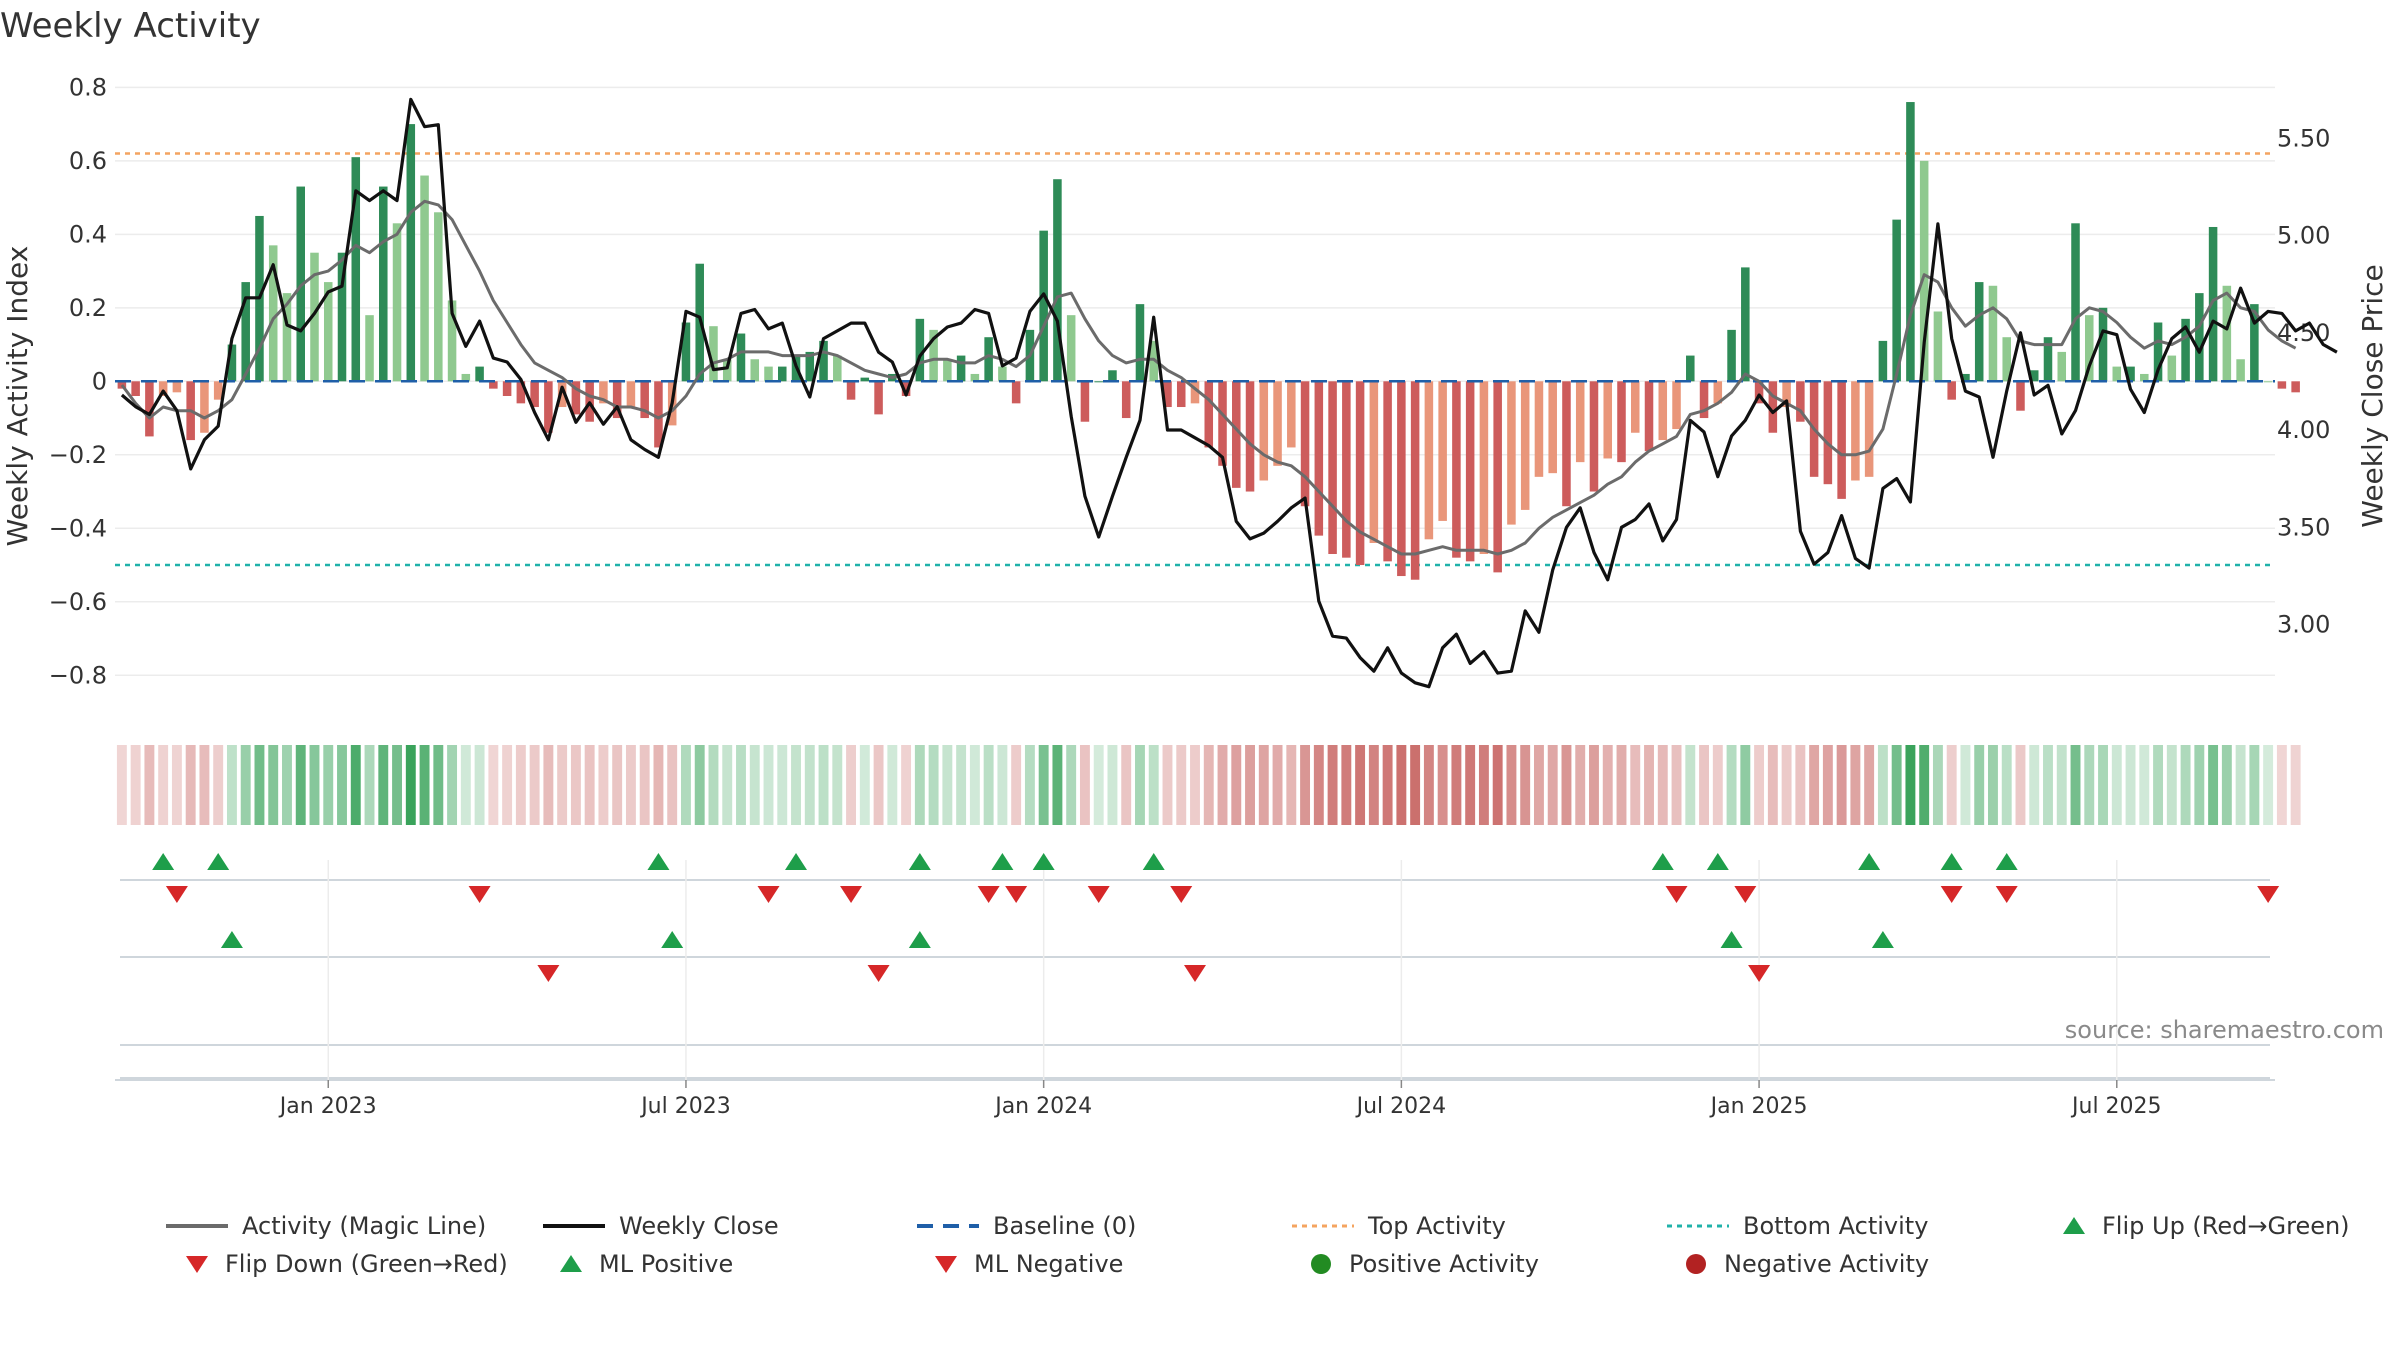 The image size is (2400, 1350). What do you see at coordinates (1401, 1106) in the screenshot?
I see `x-tick-label: Jul 2024` at bounding box center [1401, 1106].